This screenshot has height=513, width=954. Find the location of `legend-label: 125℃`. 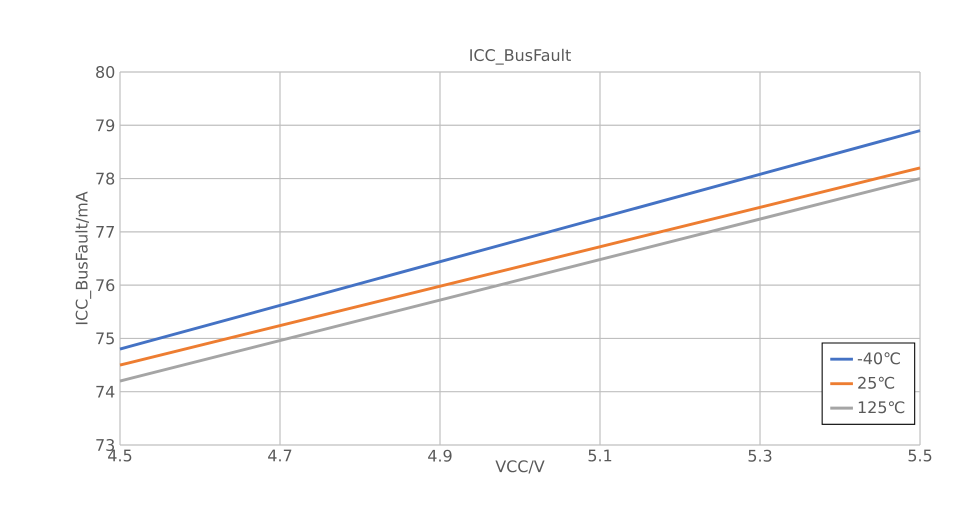

legend-label: 125℃ is located at coordinates (881, 407).